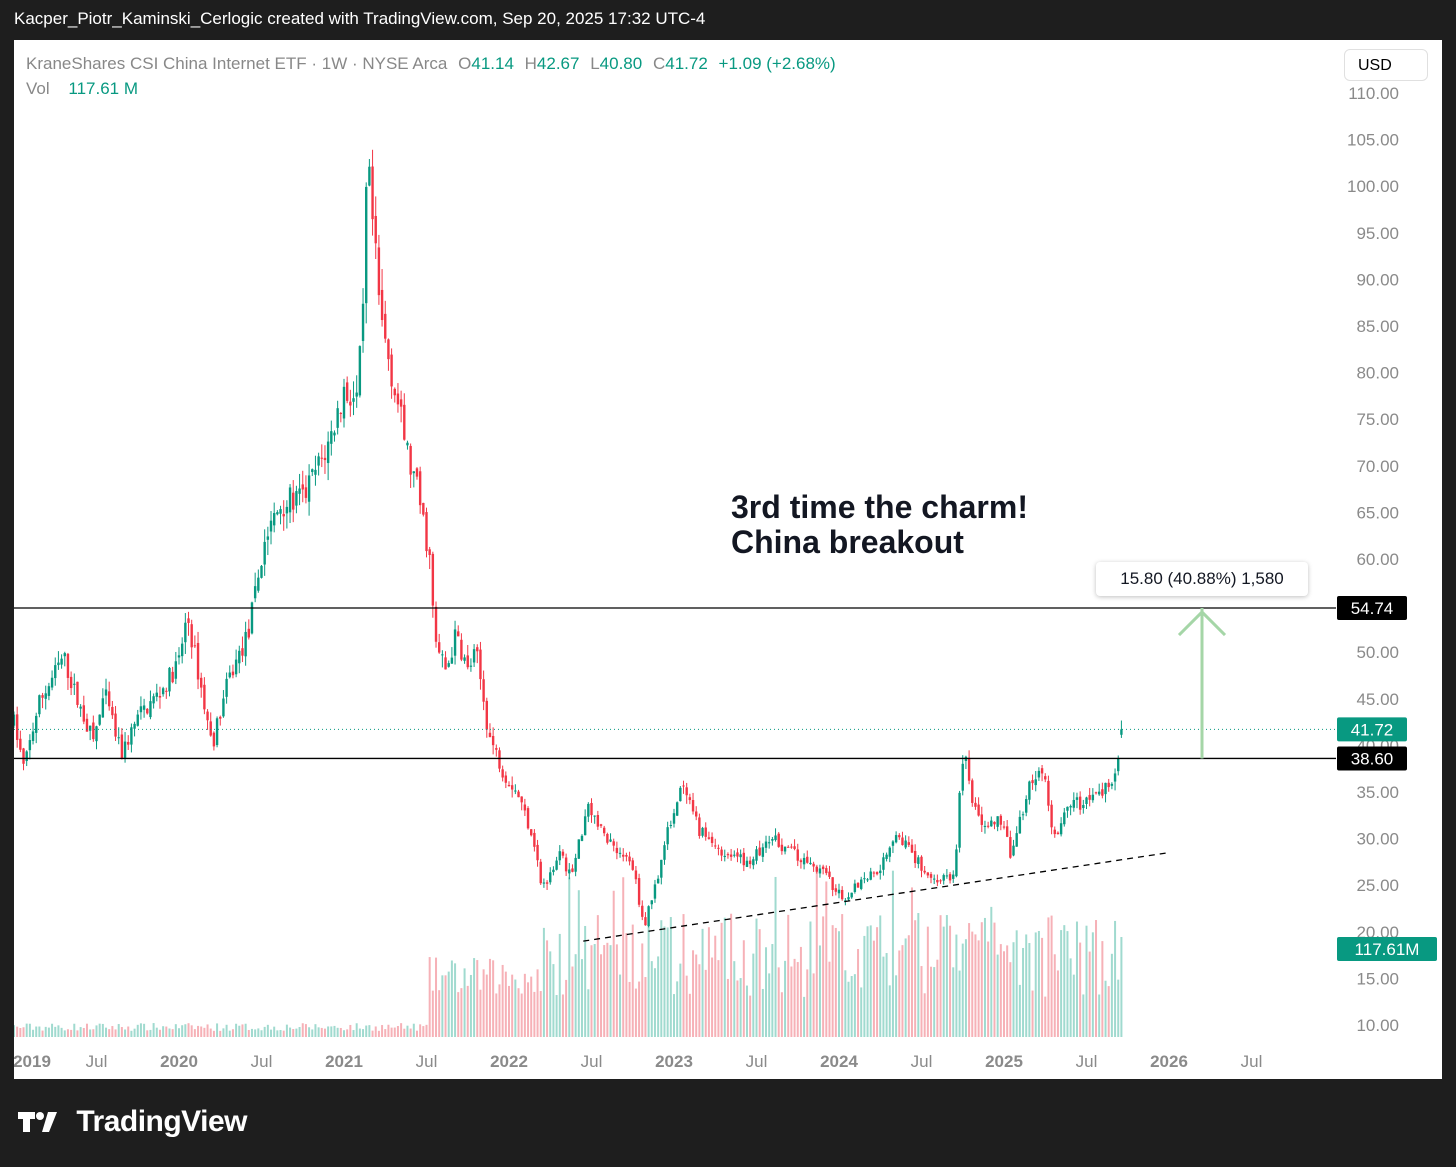 This screenshot has height=1167, width=1456. What do you see at coordinates (1377, 885) in the screenshot?
I see `y-tick-label: 25.00` at bounding box center [1377, 885].